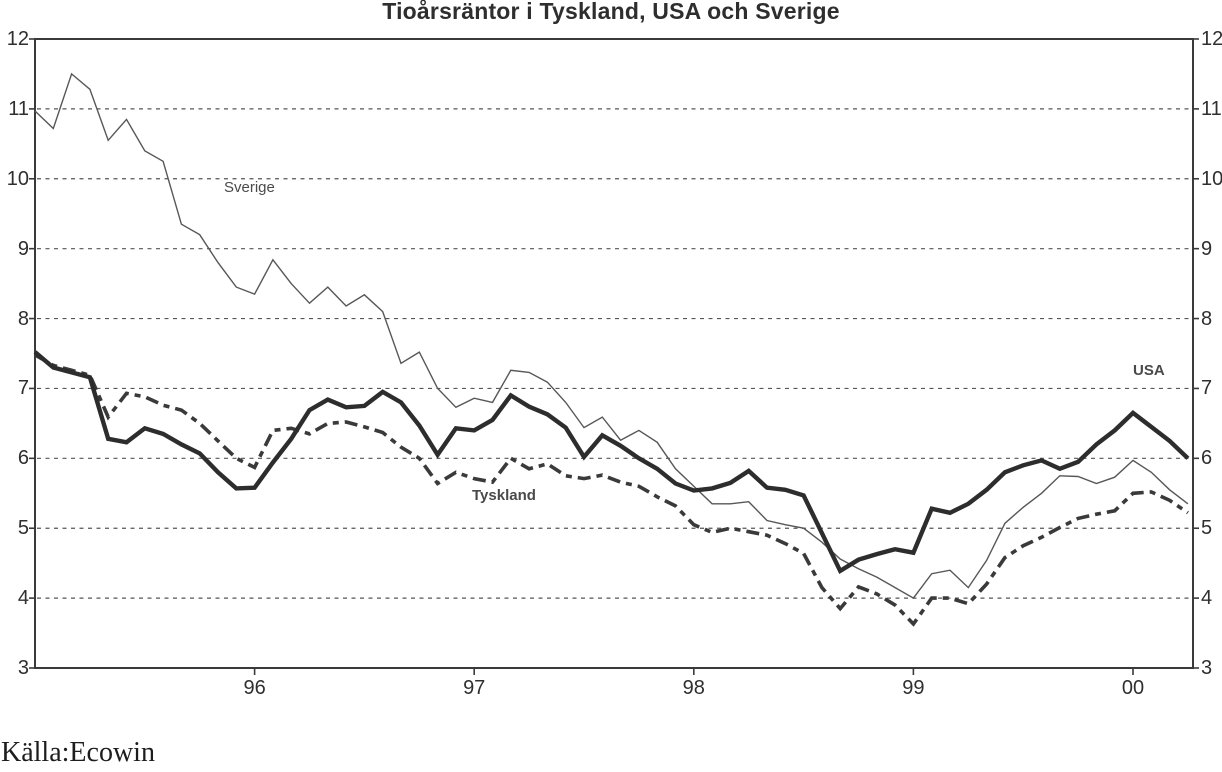  I want to click on x-axis-label-96: 96, so click(254, 688).